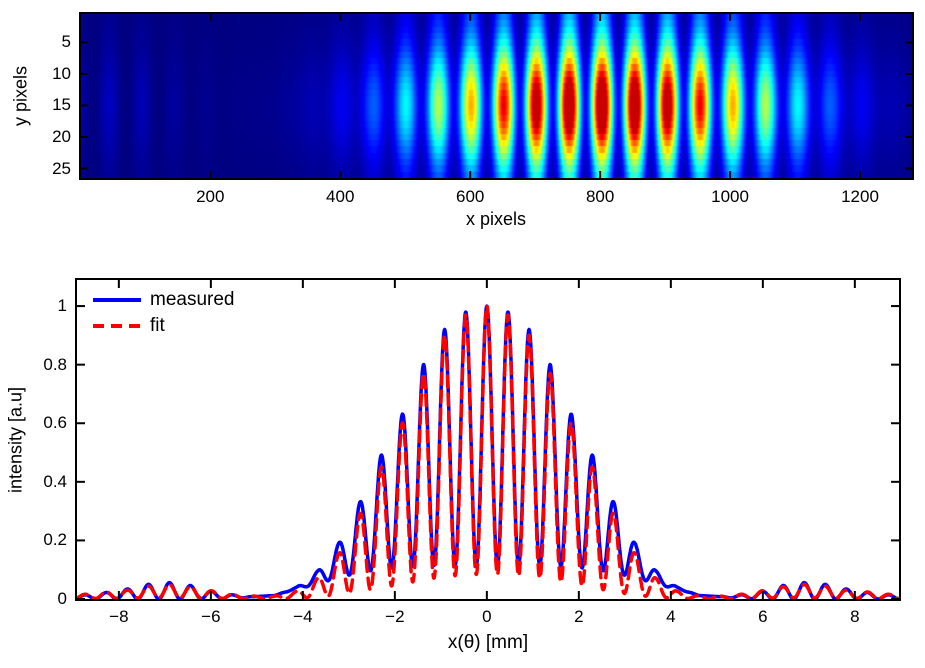  I want to click on profile-x-tick-label: 6, so click(763, 616).